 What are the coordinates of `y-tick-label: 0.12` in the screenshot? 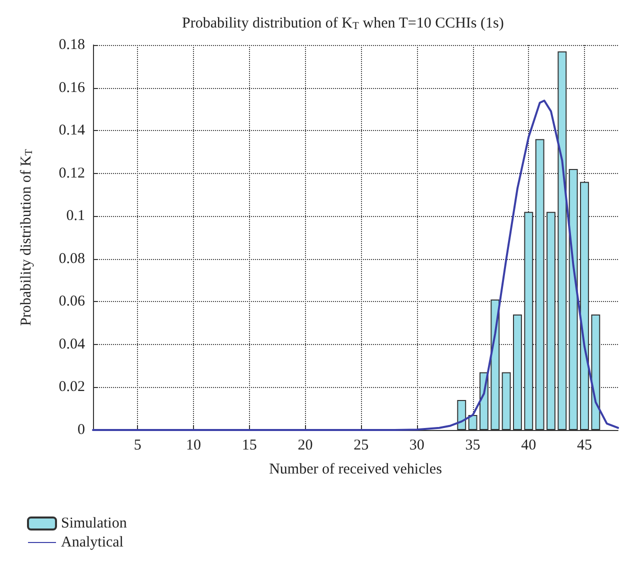 It's located at (71, 173).